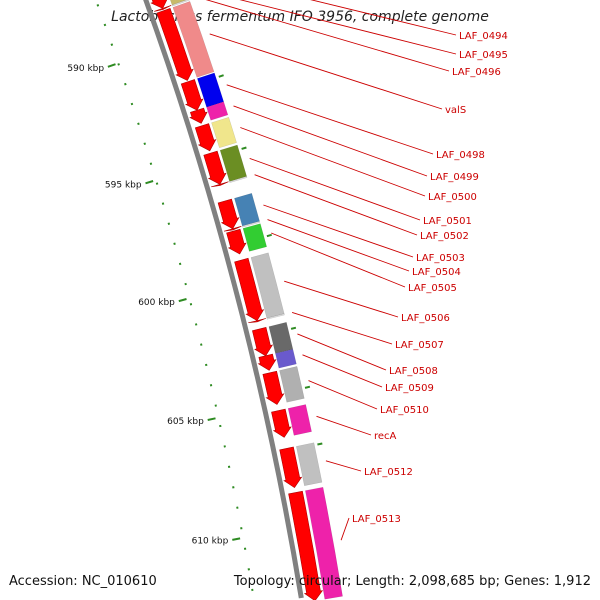 The height and width of the screenshot is (600, 600). What do you see at coordinates (452, 197) in the screenshot?
I see `gene-label: LAF_0500` at bounding box center [452, 197].